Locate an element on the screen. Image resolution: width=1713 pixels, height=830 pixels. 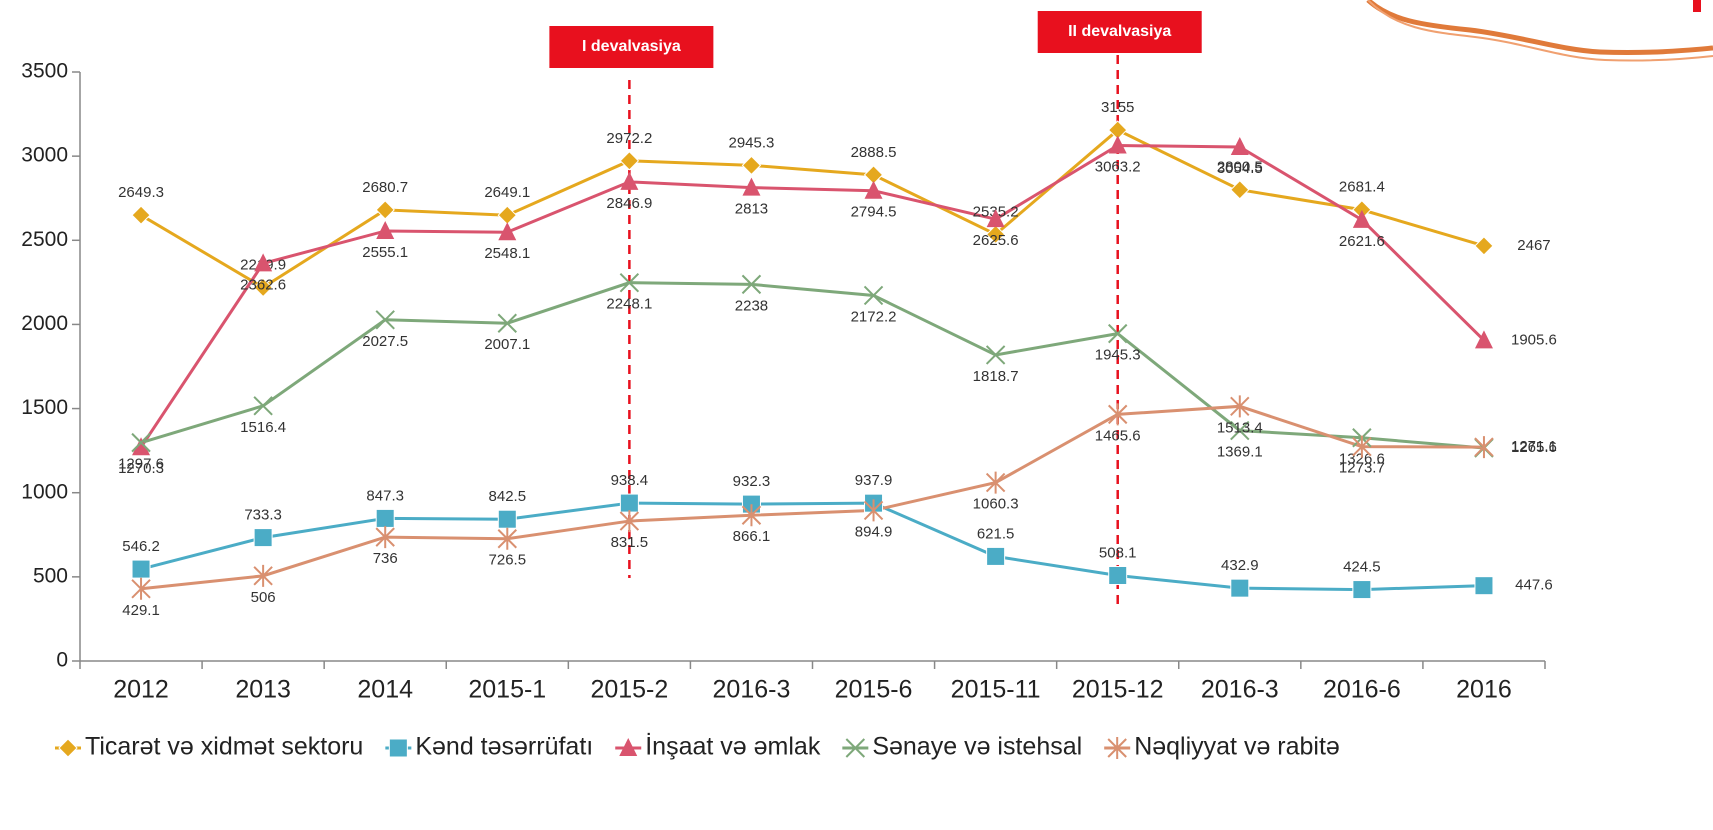
data-label: 2680.7 is located at coordinates (385, 187).